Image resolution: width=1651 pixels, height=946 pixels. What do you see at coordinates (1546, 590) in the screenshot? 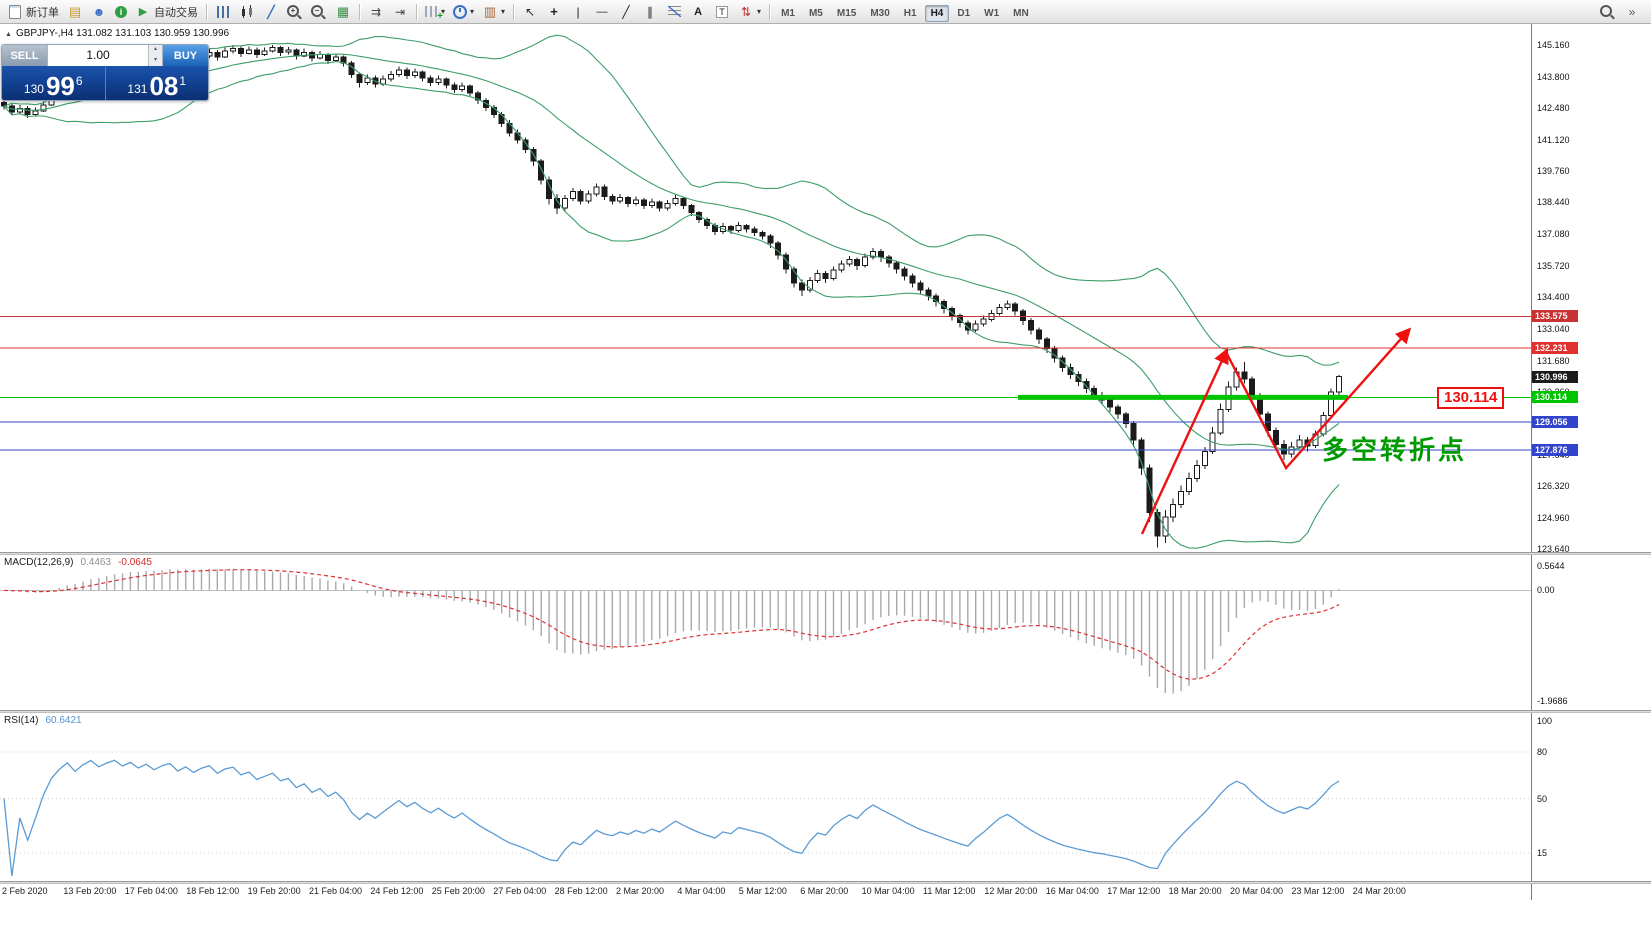
I see `macd-scale-zero: 0.00` at bounding box center [1546, 590].